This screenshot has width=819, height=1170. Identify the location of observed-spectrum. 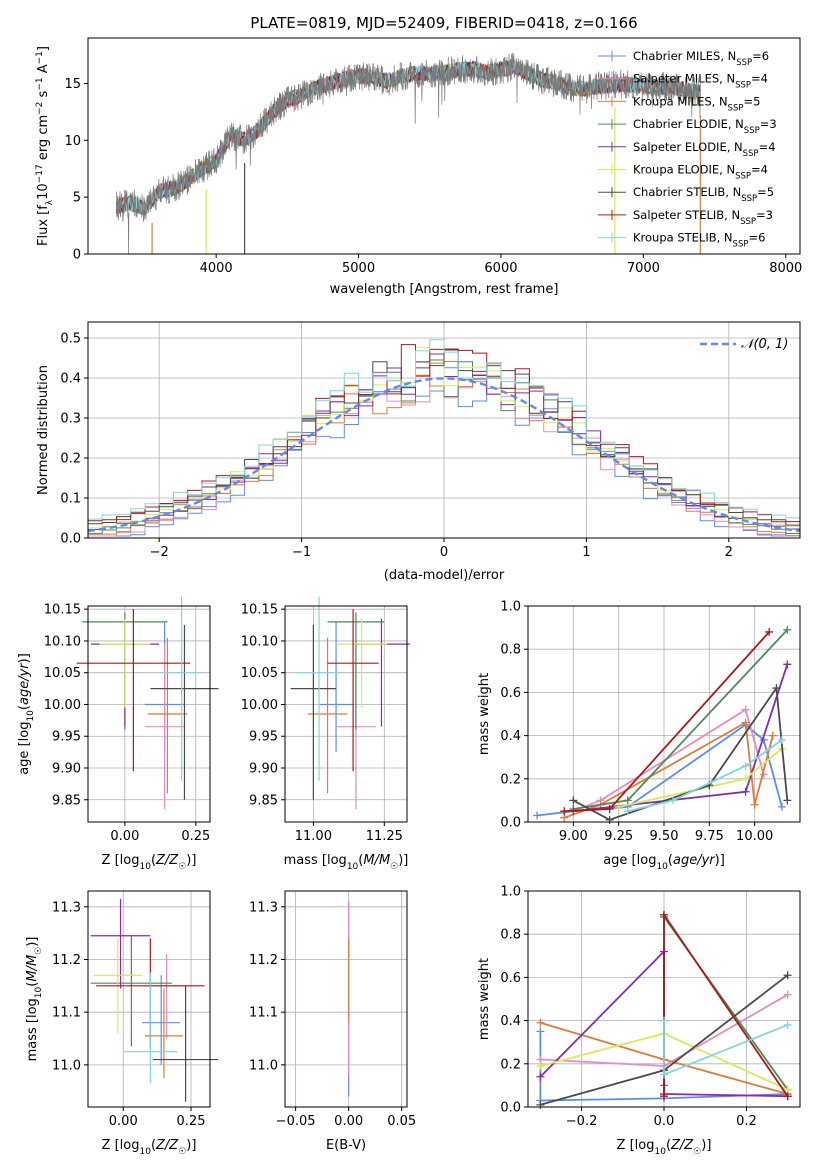
(408, 153).